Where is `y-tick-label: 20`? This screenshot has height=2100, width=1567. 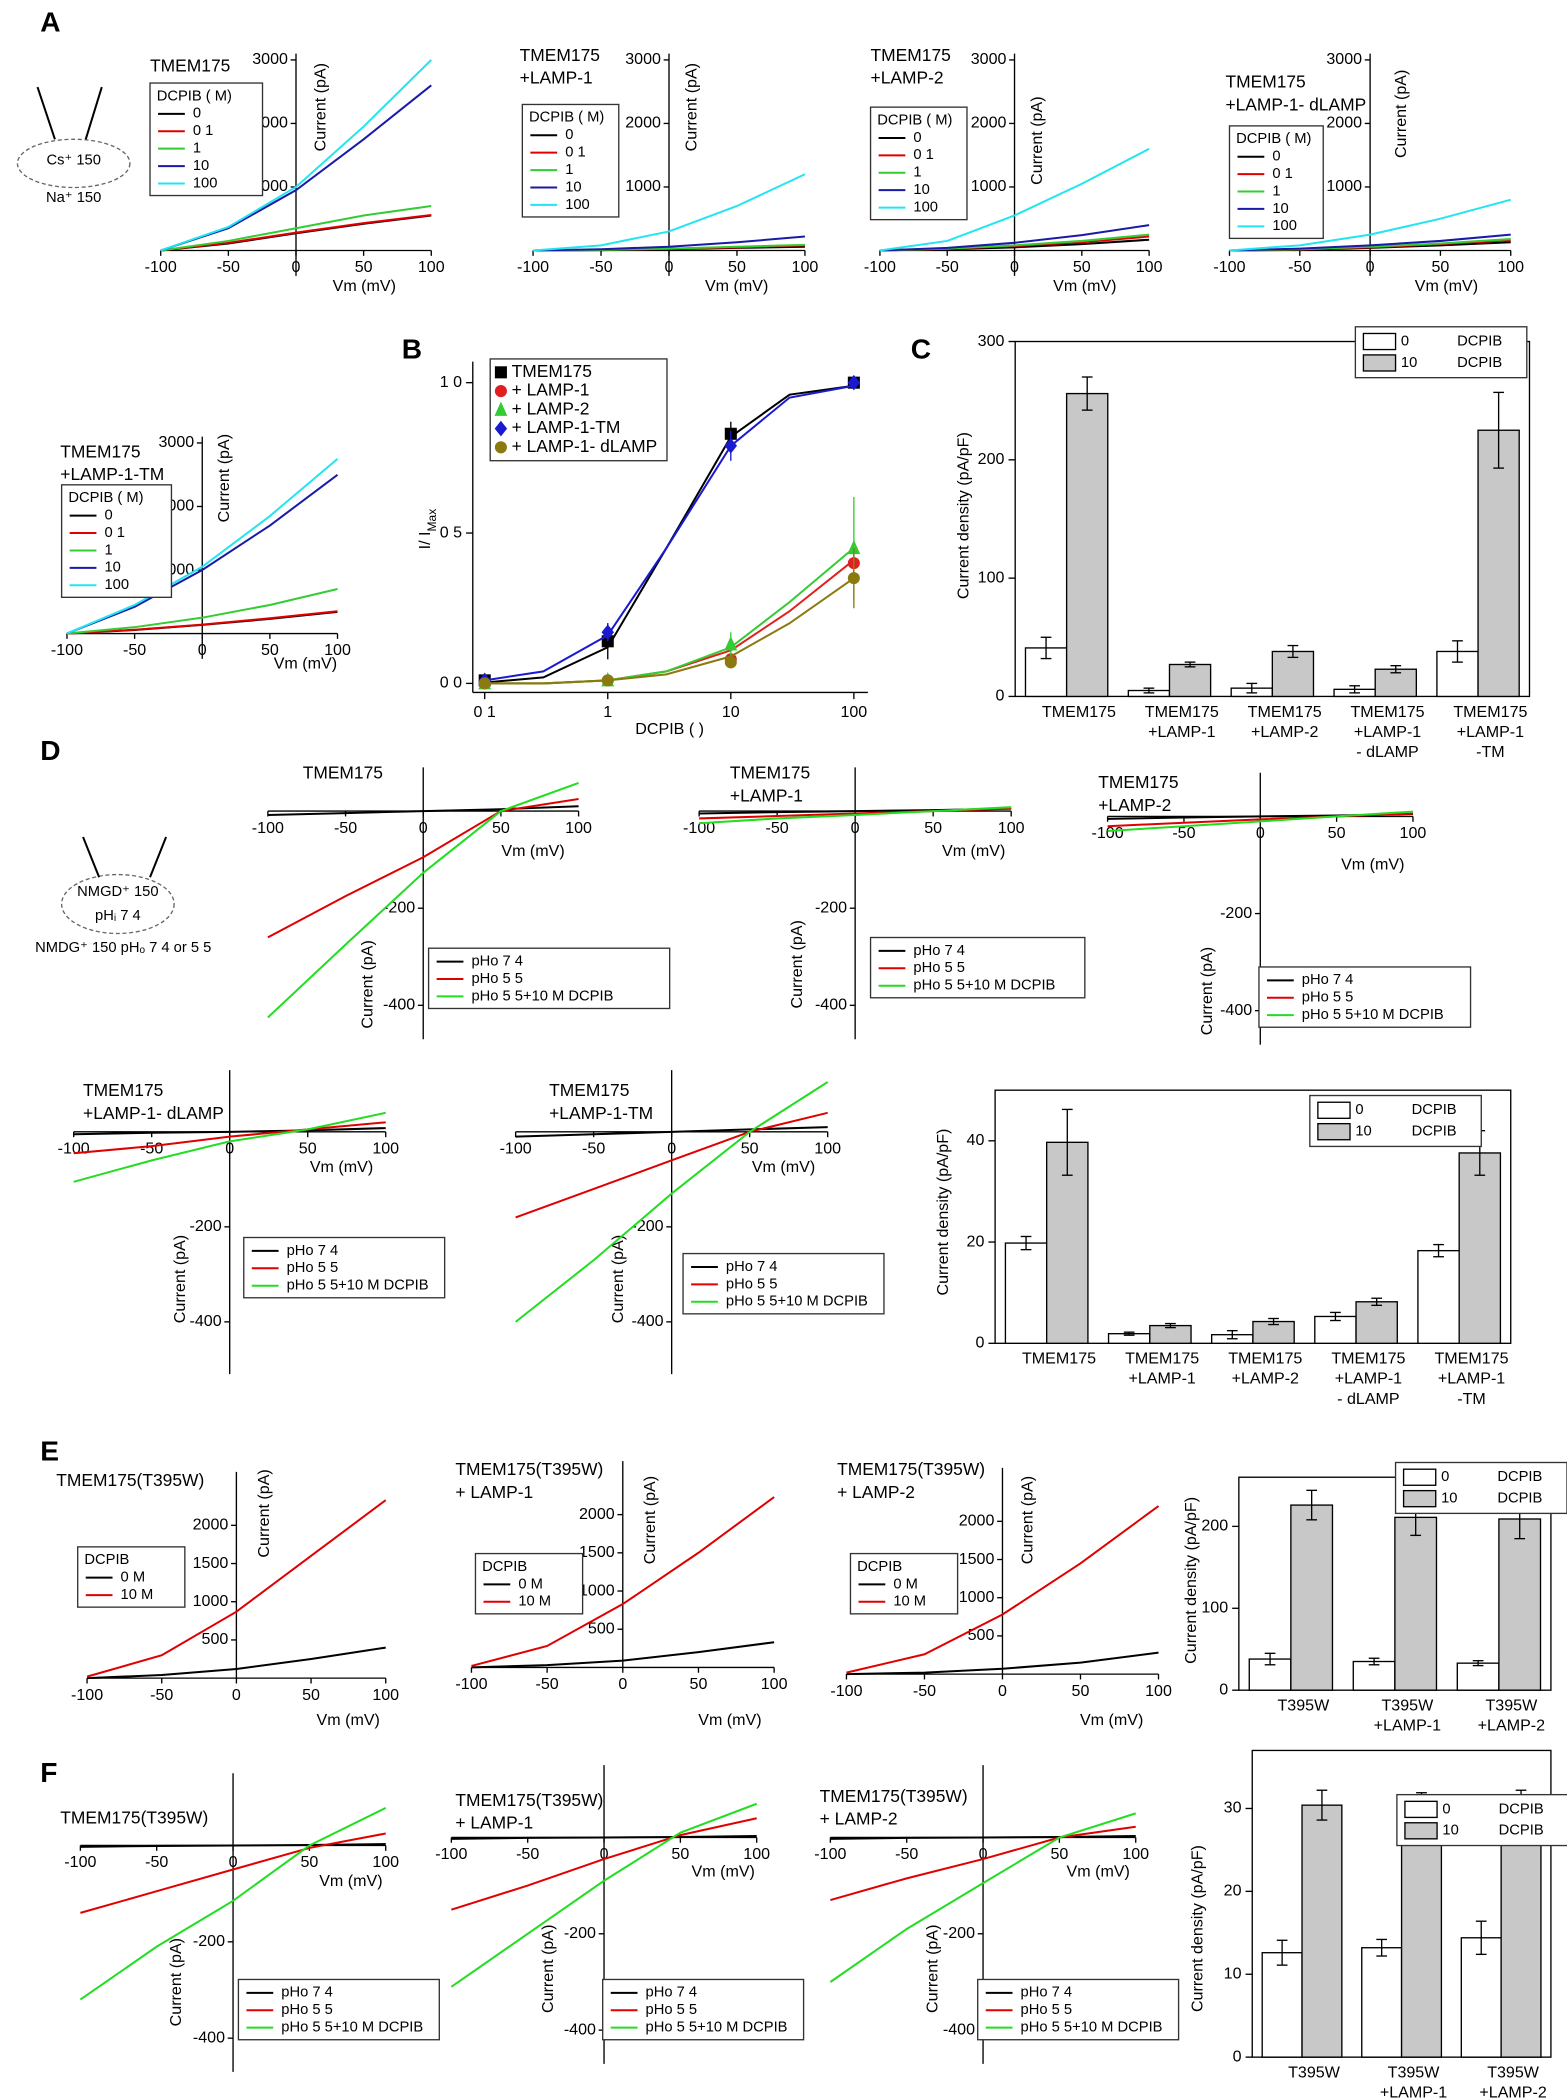
y-tick-label: 20 is located at coordinates (976, 1241).